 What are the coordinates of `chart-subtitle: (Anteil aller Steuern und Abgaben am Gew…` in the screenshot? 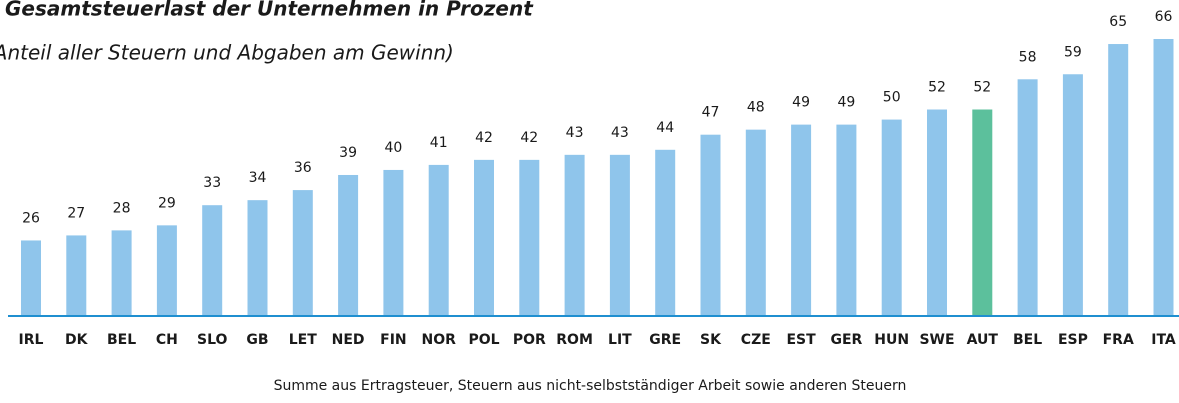 It's located at (227, 53).